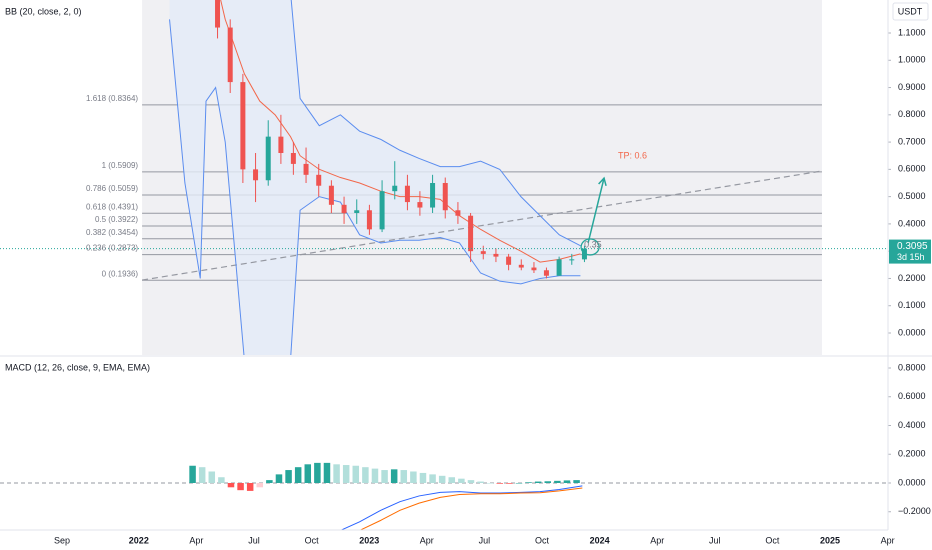 This screenshot has width=932, height=550. Describe the element at coordinates (435, 123) in the screenshot. I see `band-line` at that location.